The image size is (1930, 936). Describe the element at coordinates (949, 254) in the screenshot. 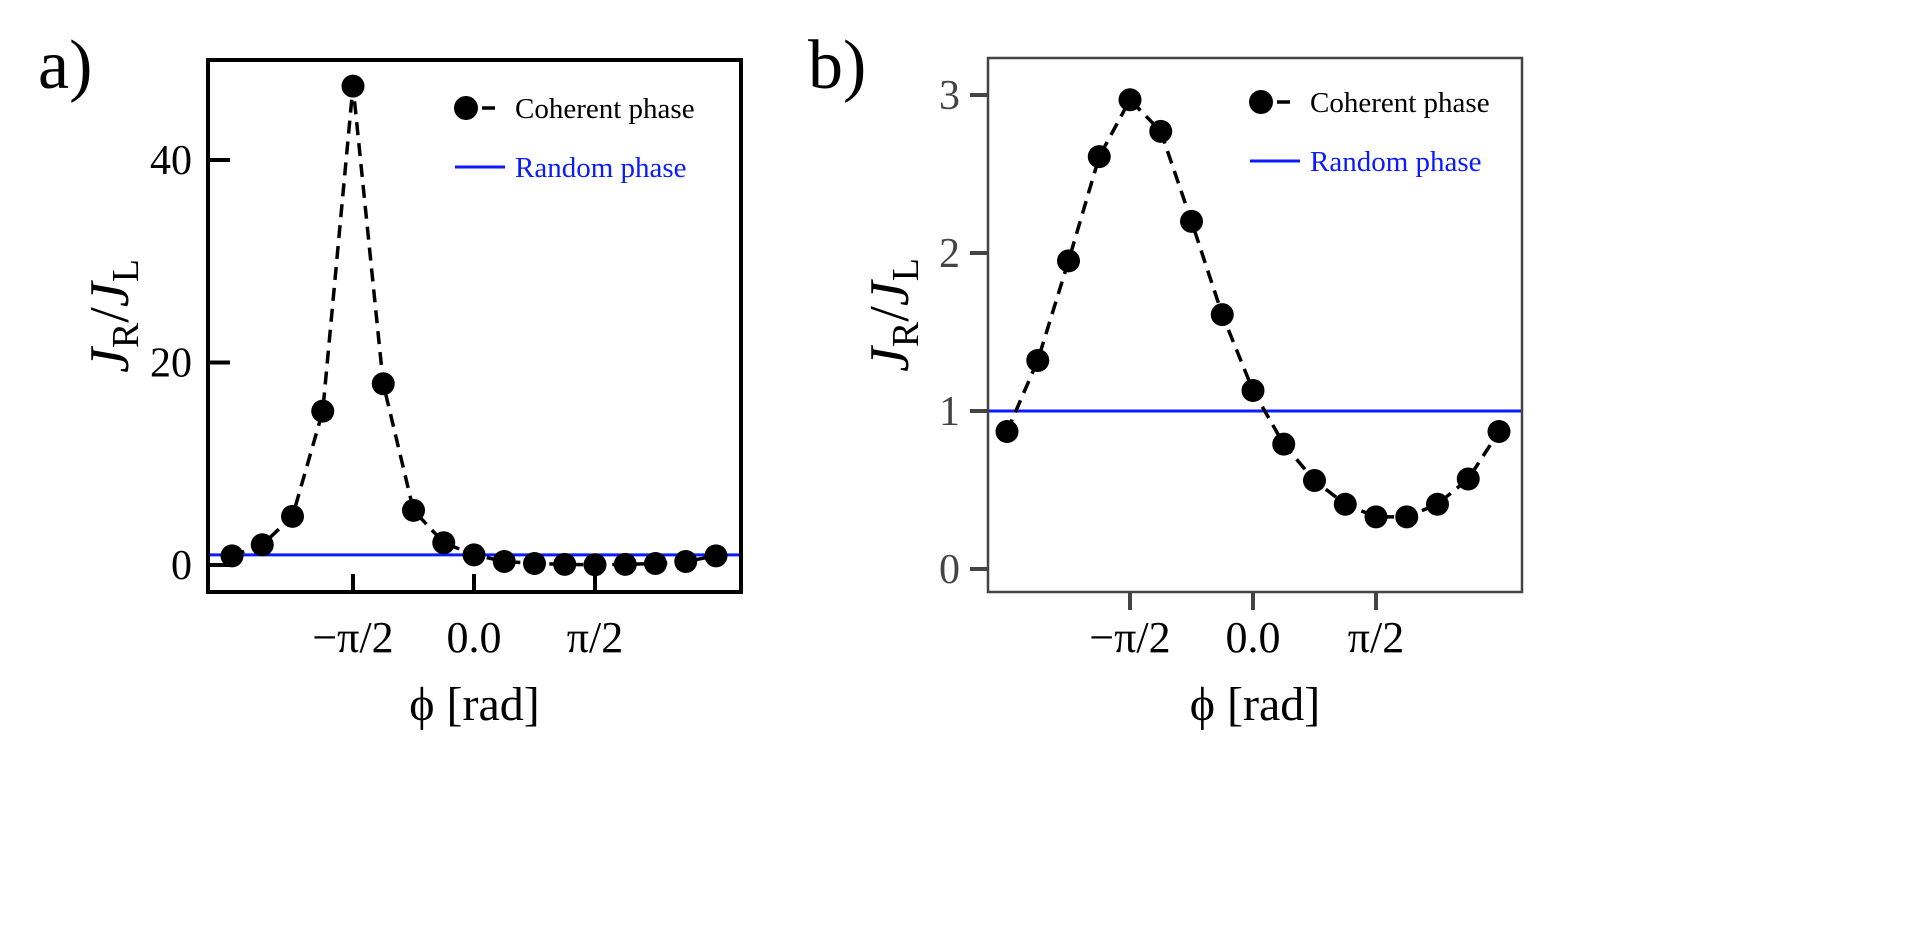

I see `y-tick-label: 2` at that location.